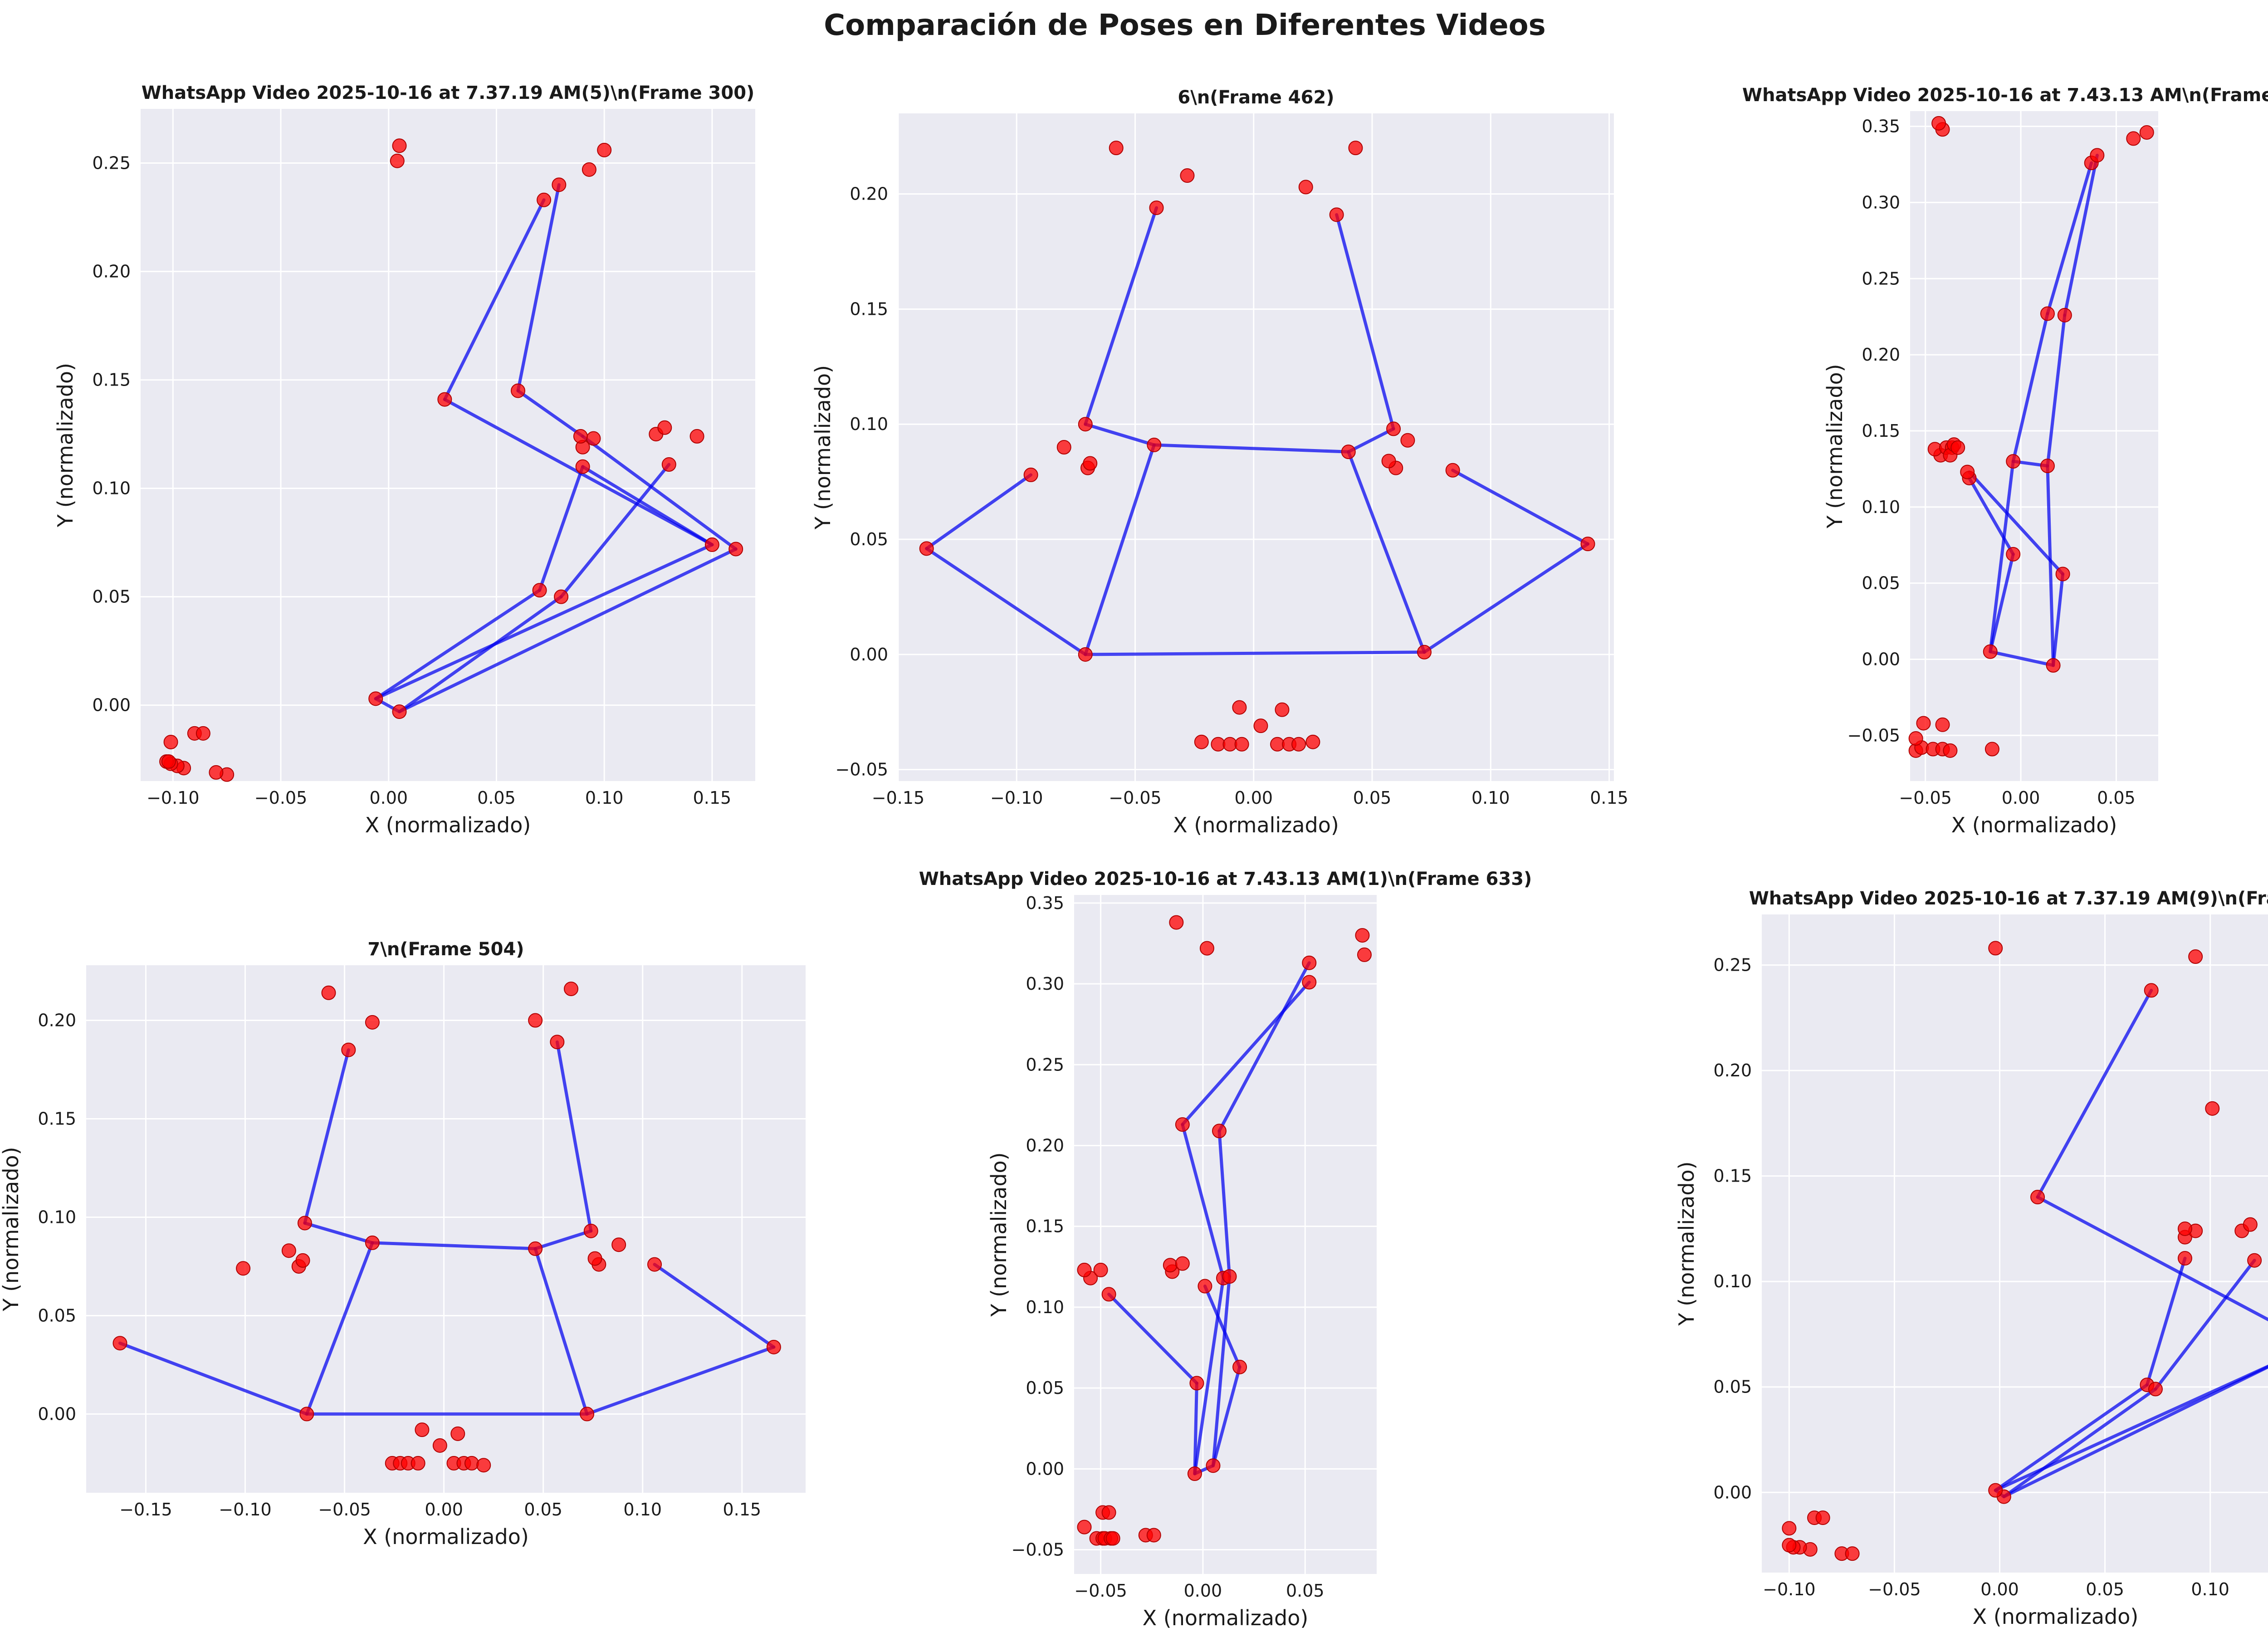 This screenshot has width=2268, height=1637. Describe the element at coordinates (713, 798) in the screenshot. I see `x-tick-label: 0.15` at that location.